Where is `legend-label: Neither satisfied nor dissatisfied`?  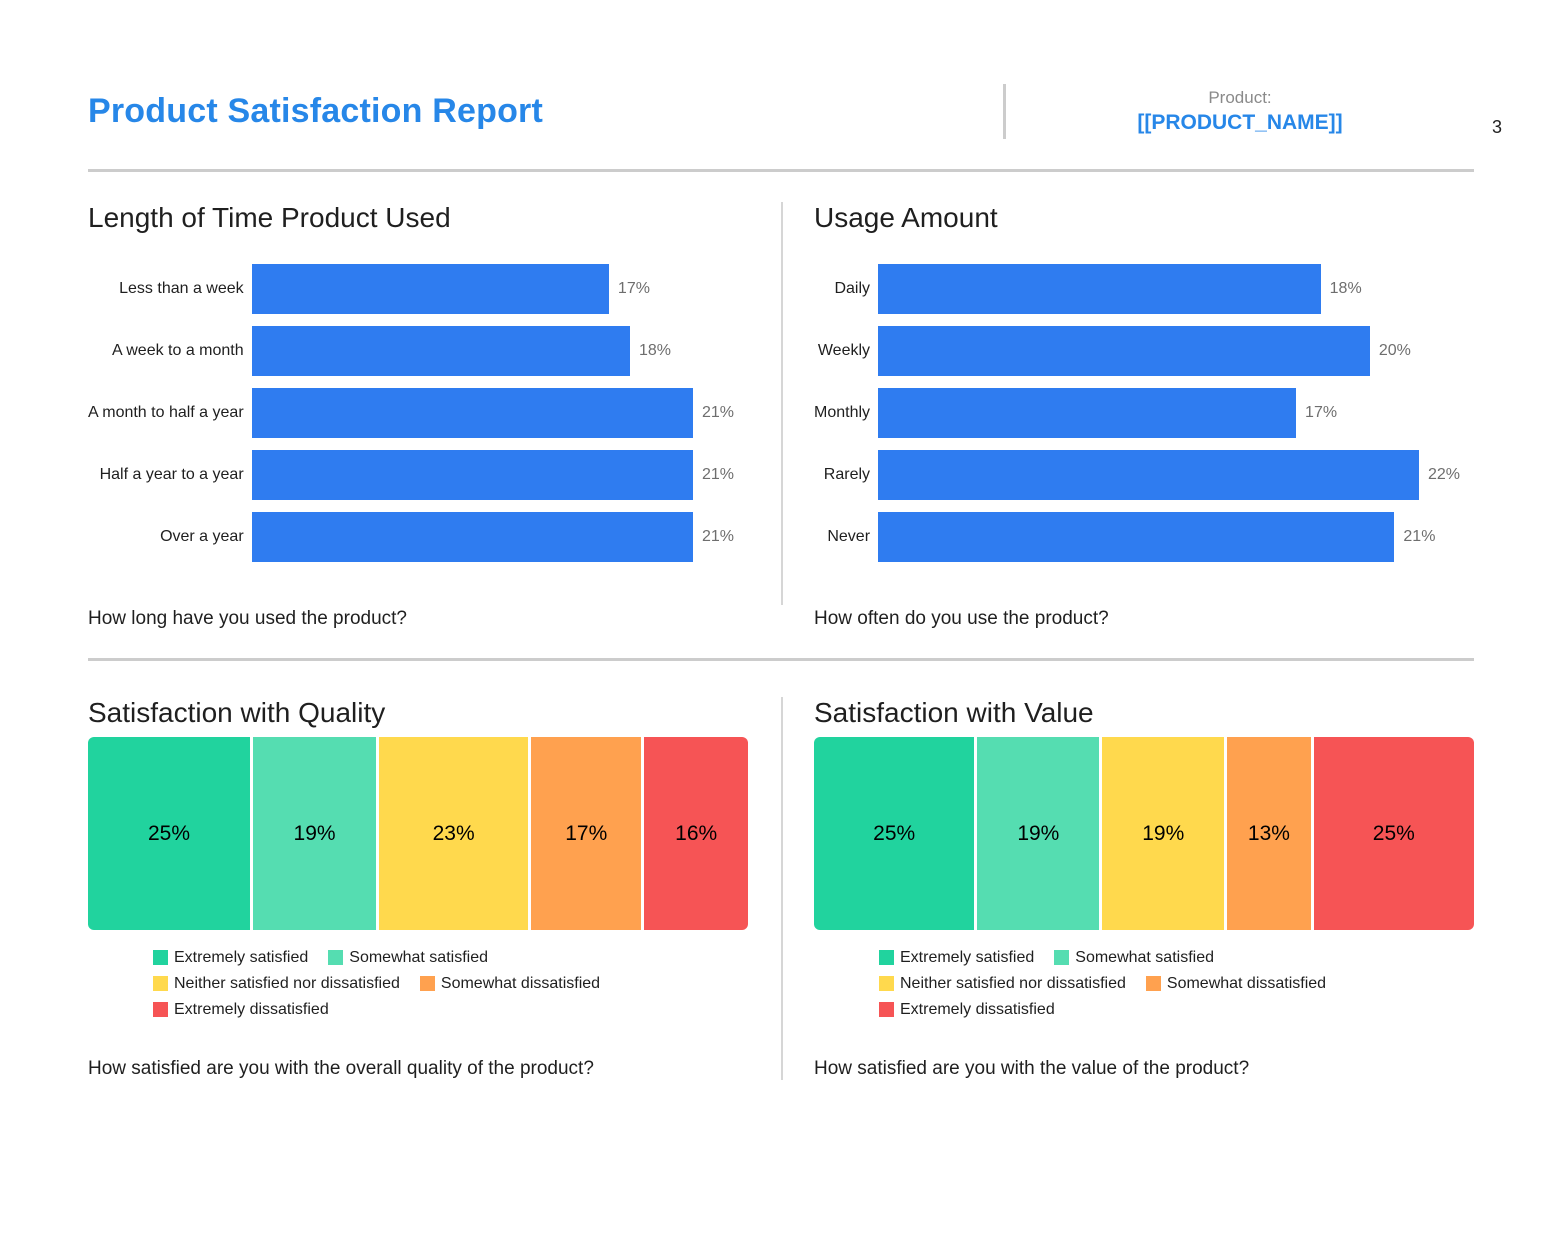 legend-label: Neither satisfied nor dissatisfied is located at coordinates (287, 983).